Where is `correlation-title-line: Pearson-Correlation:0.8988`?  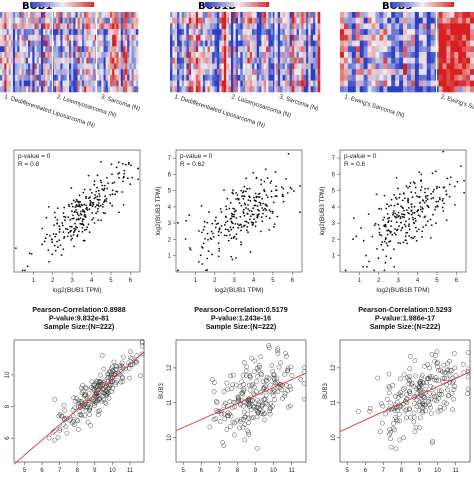 correlation-title-line: Pearson-Correlation:0.8988 is located at coordinates (78, 309).